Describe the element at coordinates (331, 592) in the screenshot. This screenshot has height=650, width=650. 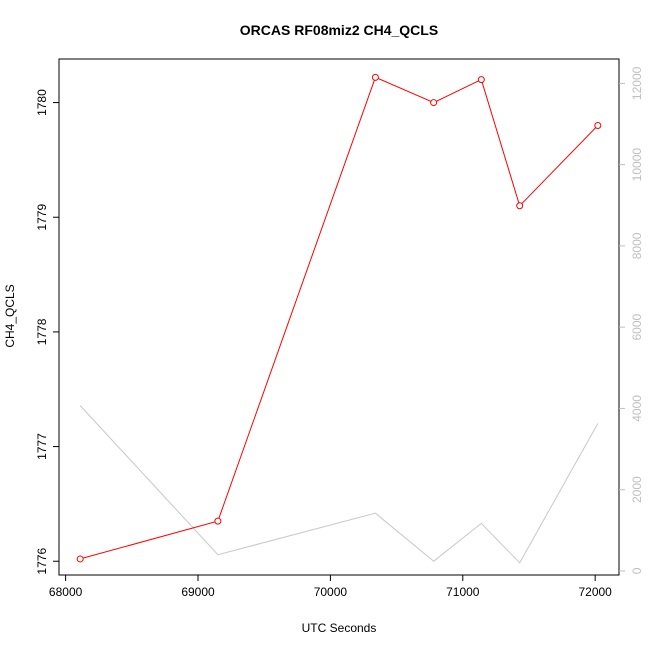
I see `x-tick-label: 70000` at that location.